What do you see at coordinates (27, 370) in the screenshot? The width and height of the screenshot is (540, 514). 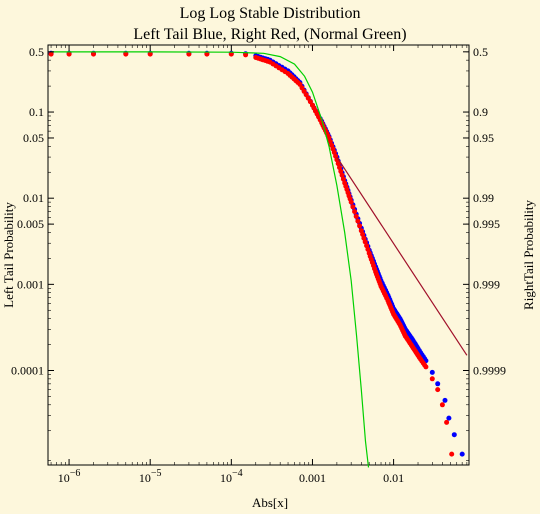 I see `y-left-tick-label-6: 0.0001` at bounding box center [27, 370].